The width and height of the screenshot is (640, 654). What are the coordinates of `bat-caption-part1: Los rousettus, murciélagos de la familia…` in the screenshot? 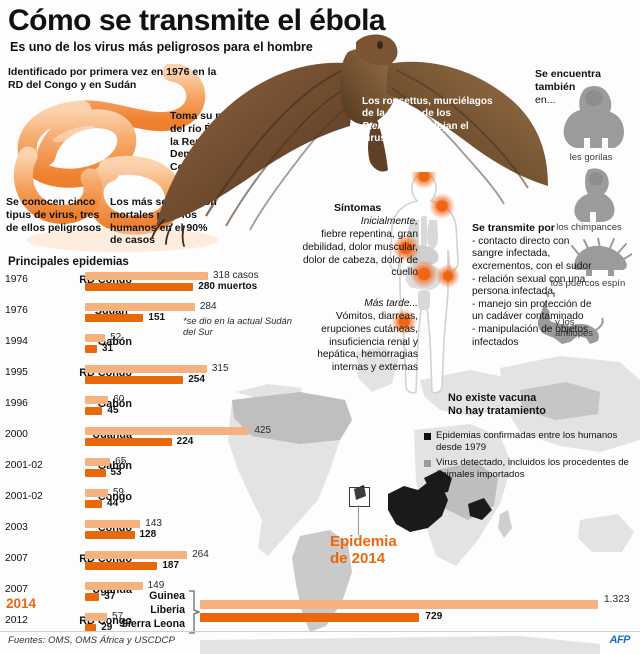 It's located at (427, 108).